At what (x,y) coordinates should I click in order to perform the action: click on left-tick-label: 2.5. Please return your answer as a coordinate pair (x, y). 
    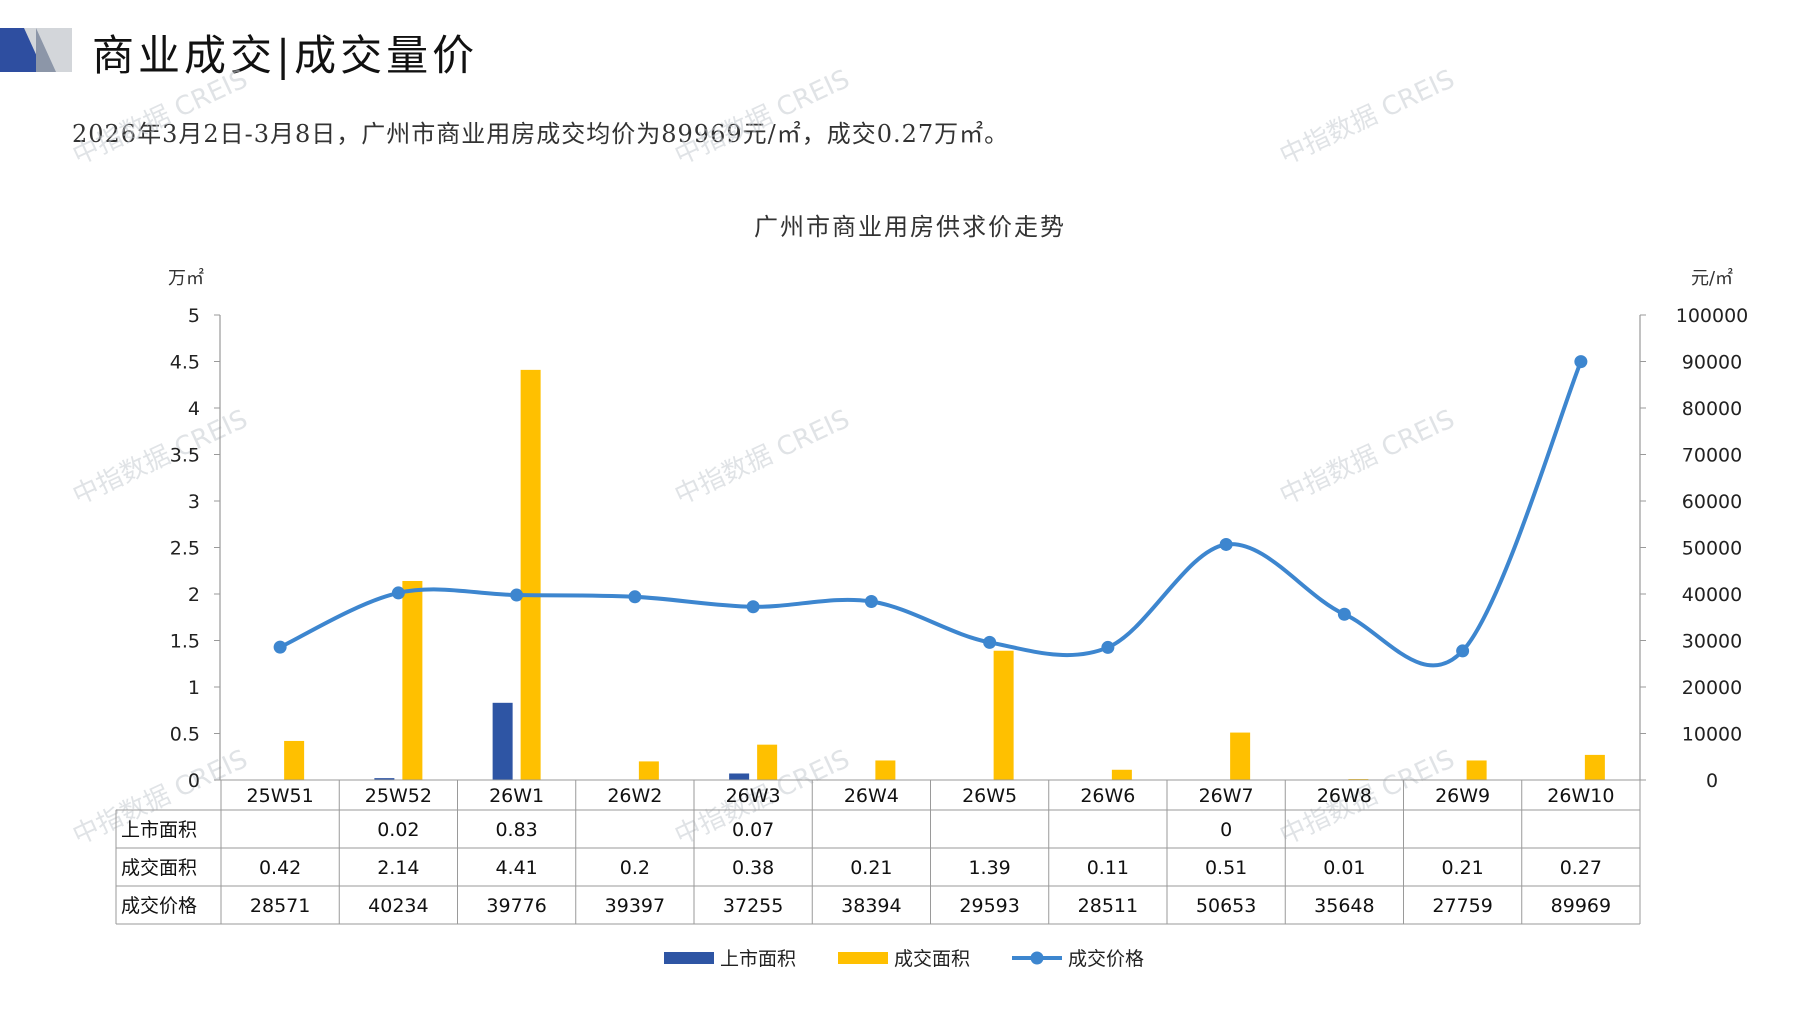
    Looking at the image, I should click on (185, 549).